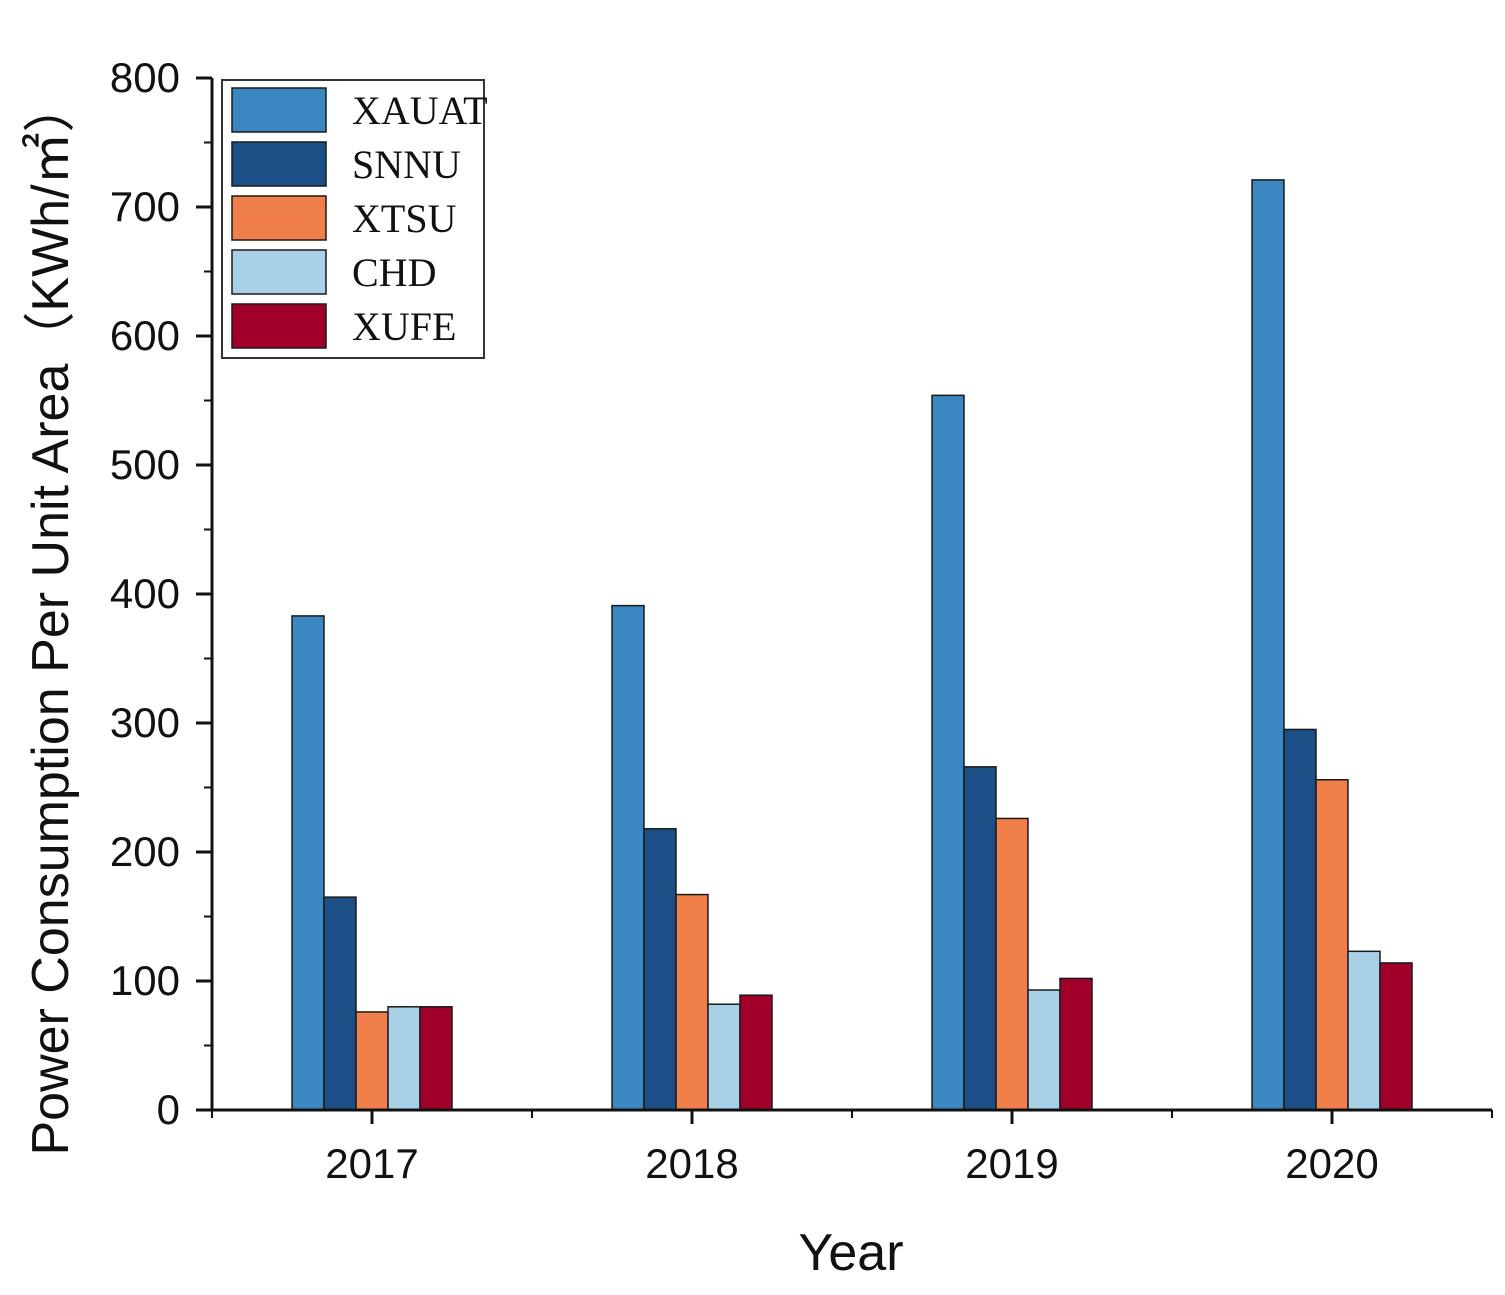 This screenshot has height=1295, width=1505. Describe the element at coordinates (145, 77) in the screenshot. I see `y-tick-label-800: 800` at that location.